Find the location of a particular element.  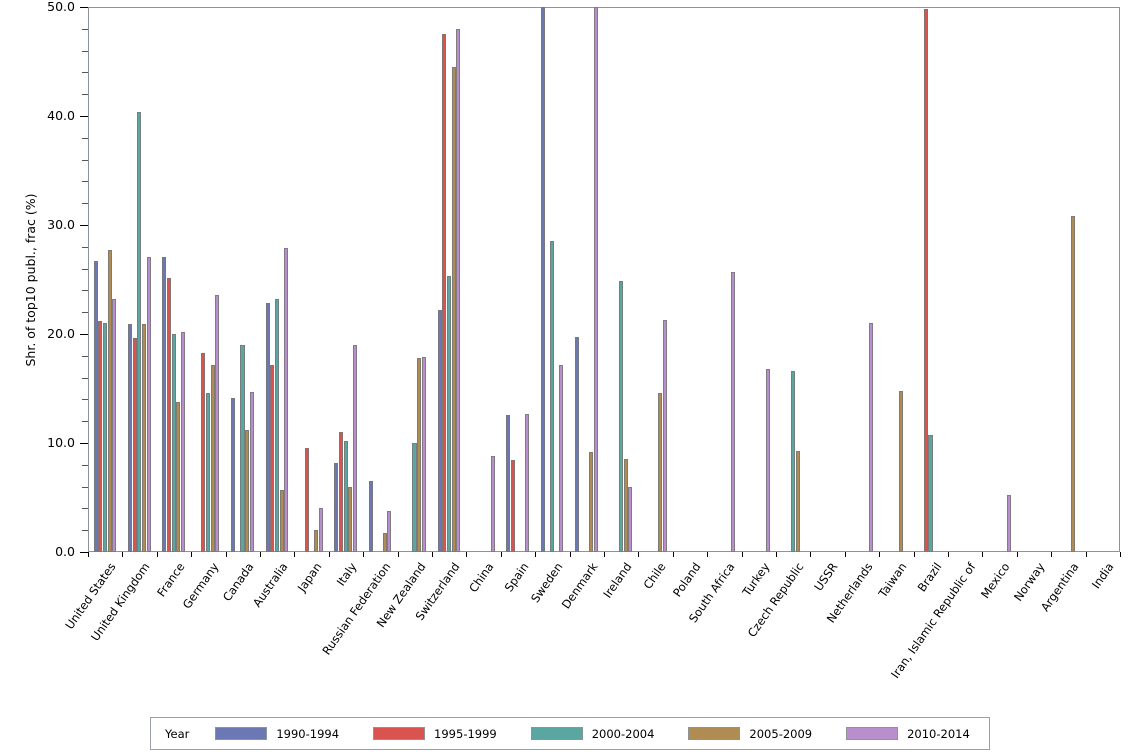

legend-item: 2000-2004 is located at coordinates (592, 733).